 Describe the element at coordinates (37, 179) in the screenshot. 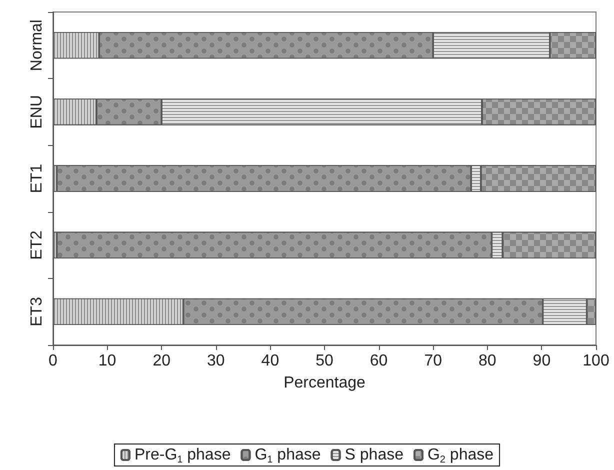

I see `y-tick-label: ET1` at that location.